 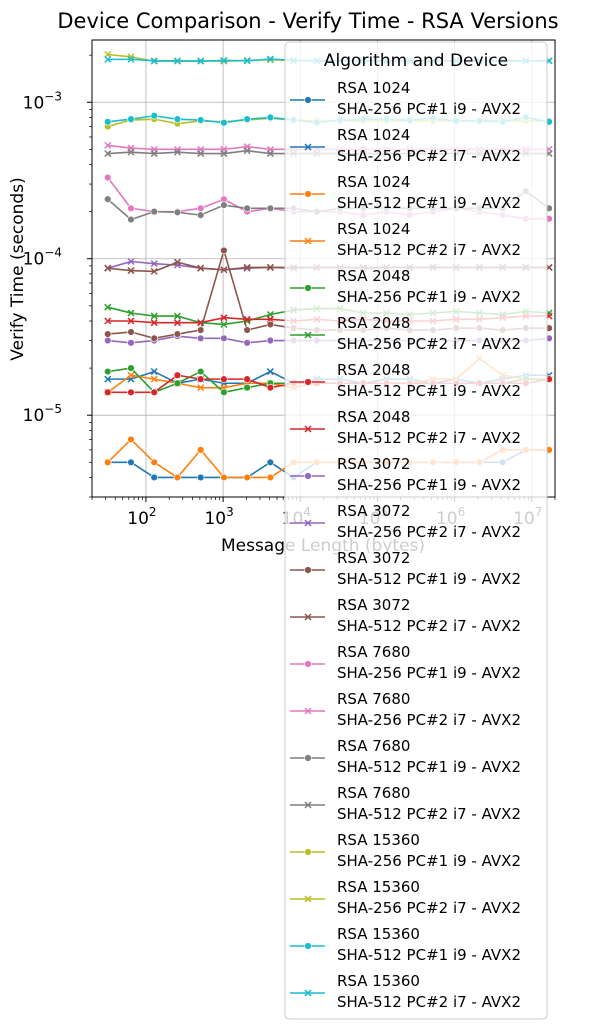 What do you see at coordinates (42, 101) in the screenshot?
I see `y-tick-label: 10⁻³` at bounding box center [42, 101].